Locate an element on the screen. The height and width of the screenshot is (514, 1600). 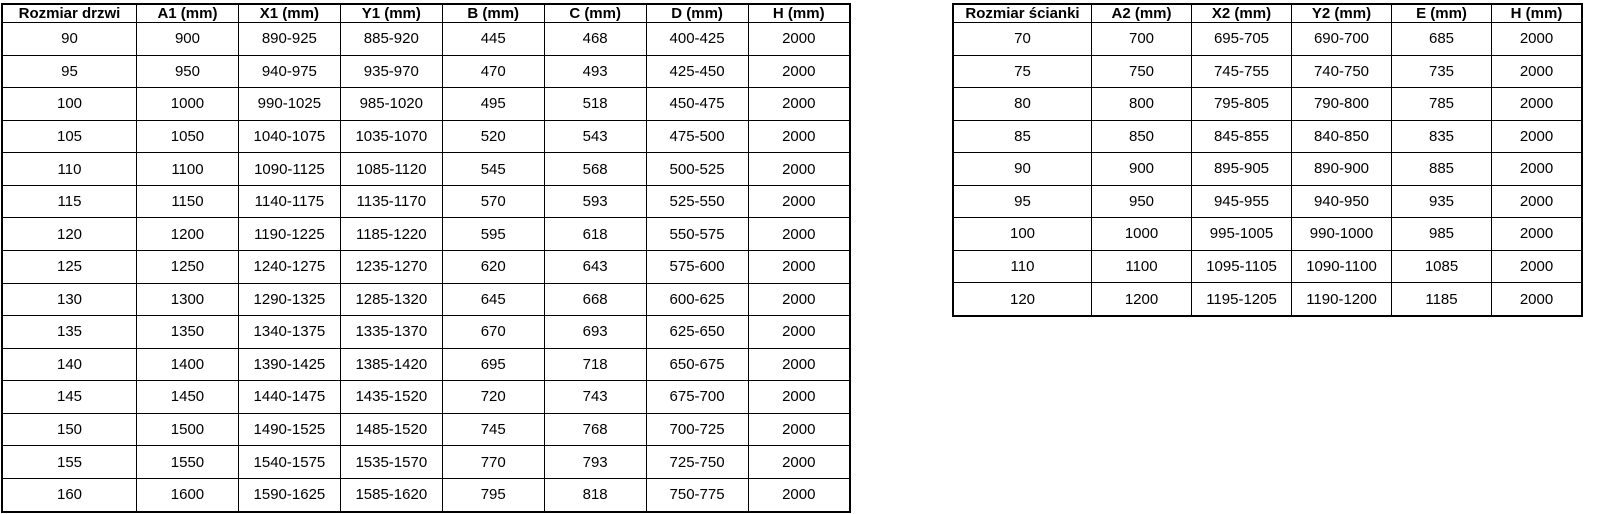
table-cell: 740-750 is located at coordinates (1341, 71).